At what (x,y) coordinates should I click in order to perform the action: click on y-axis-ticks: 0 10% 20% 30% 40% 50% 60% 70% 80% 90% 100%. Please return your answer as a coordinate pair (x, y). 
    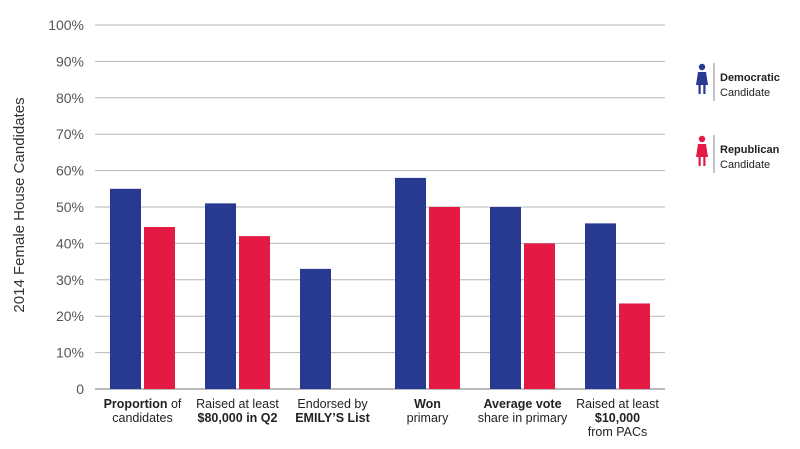
    Looking at the image, I should click on (66, 207).